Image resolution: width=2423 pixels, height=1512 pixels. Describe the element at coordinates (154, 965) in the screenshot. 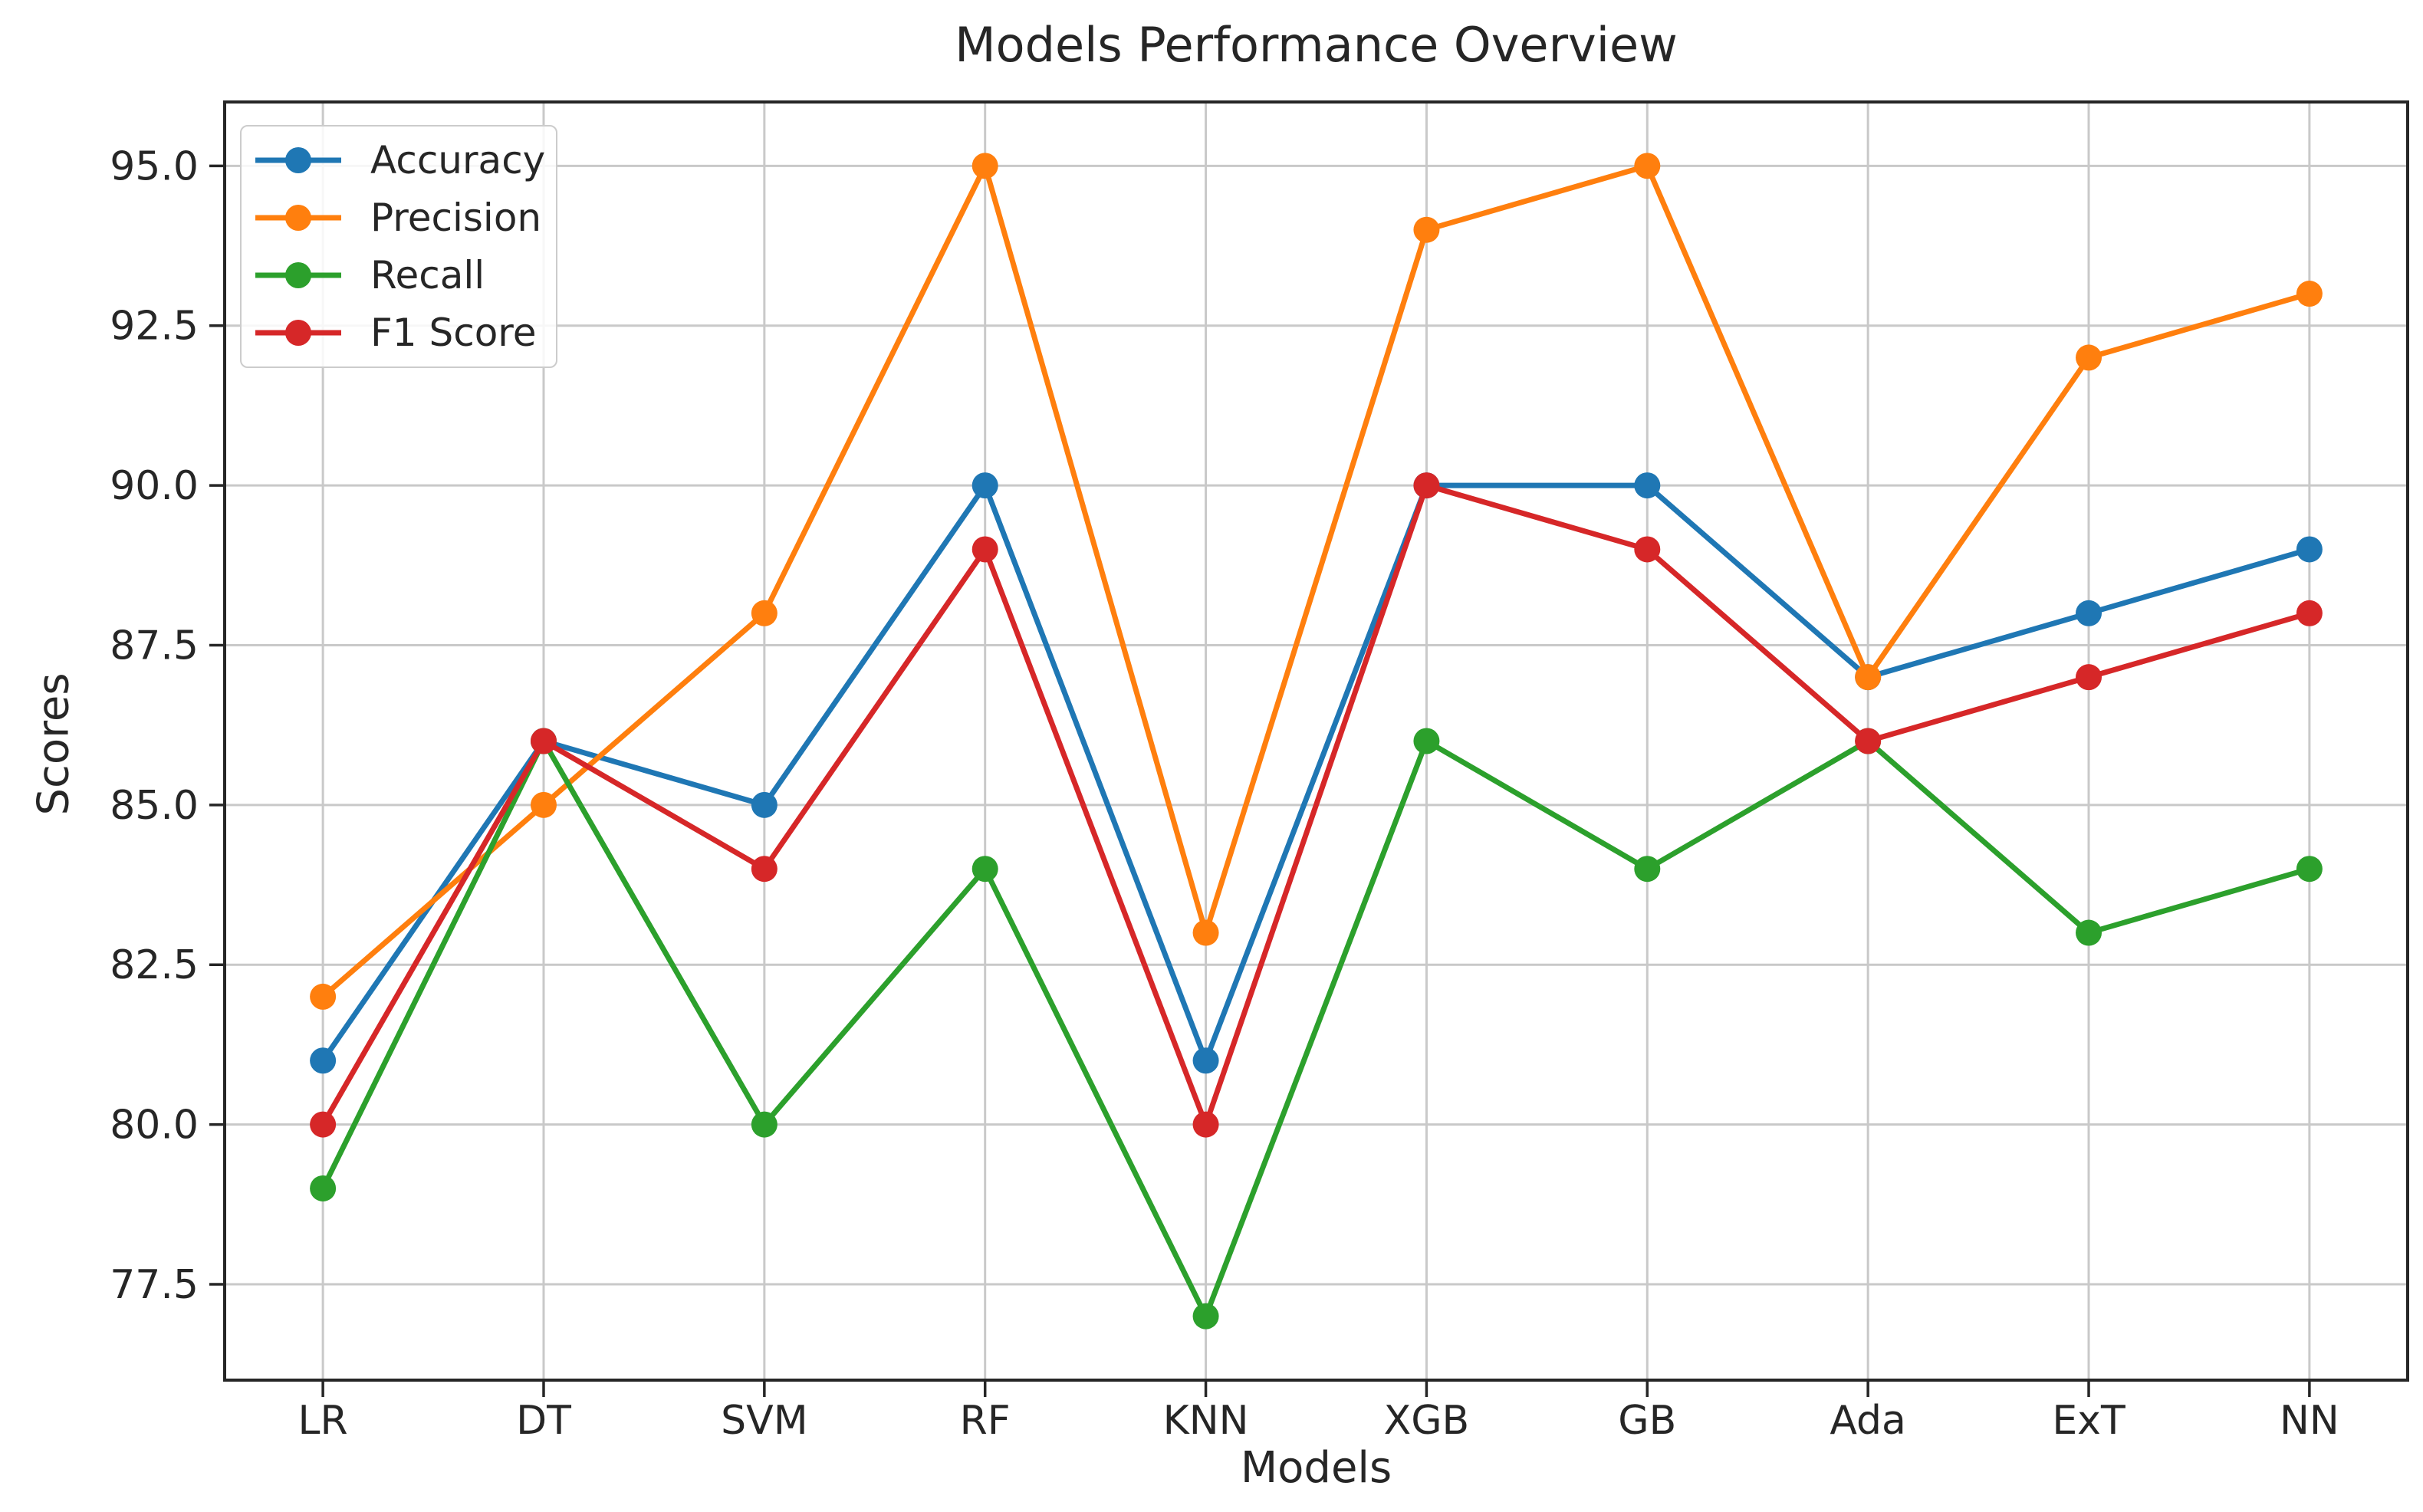

I see `y-tick-label: 82.5` at that location.